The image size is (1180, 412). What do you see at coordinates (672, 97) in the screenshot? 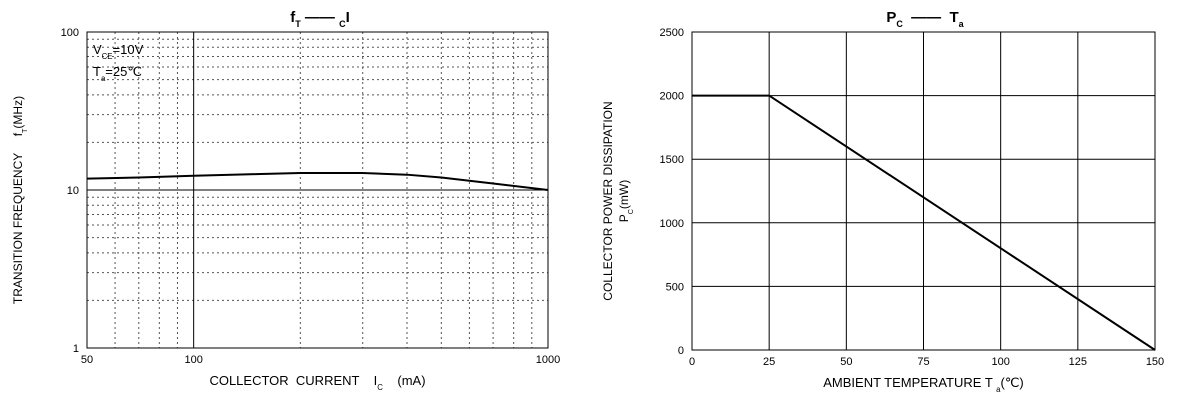
I see `y-tick-label: 2000` at bounding box center [672, 97].